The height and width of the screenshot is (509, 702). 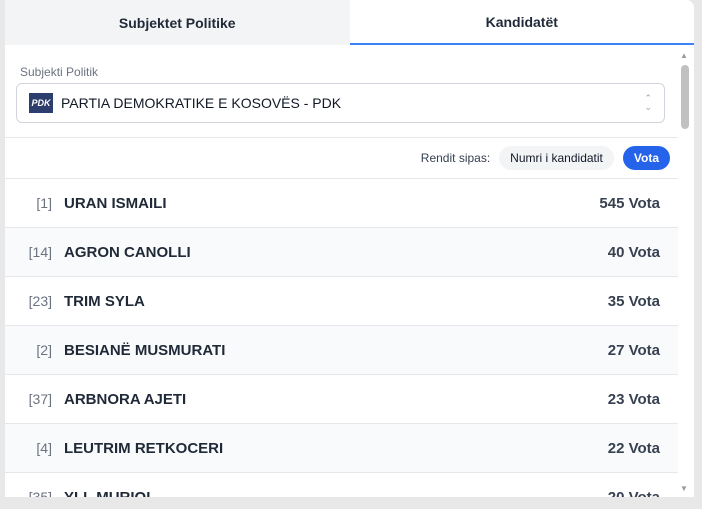 I want to click on sort-bar: Rendit sipas: Numri i kandidatit Vota, so click(x=341, y=158).